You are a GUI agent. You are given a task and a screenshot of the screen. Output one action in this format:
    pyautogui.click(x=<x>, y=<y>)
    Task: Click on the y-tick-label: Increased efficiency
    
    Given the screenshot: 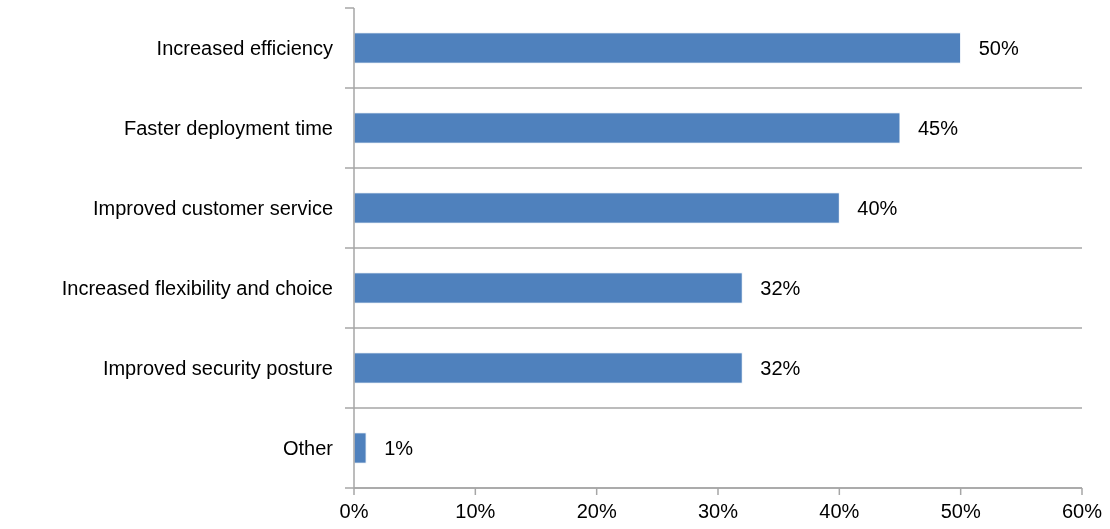 What is the action you would take?
    pyautogui.click(x=244, y=48)
    